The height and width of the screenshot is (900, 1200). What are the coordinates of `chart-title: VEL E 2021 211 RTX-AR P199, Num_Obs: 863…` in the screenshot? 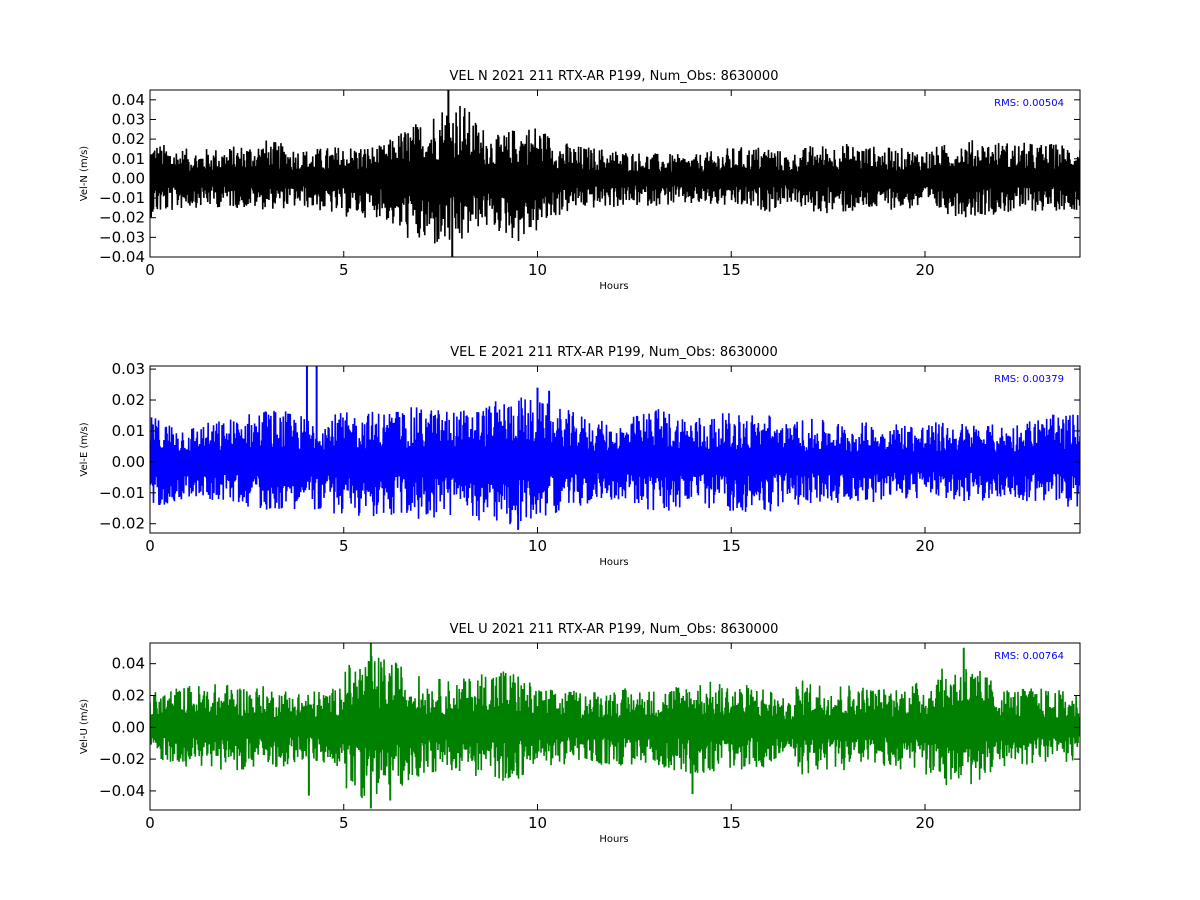 It's located at (613, 352).